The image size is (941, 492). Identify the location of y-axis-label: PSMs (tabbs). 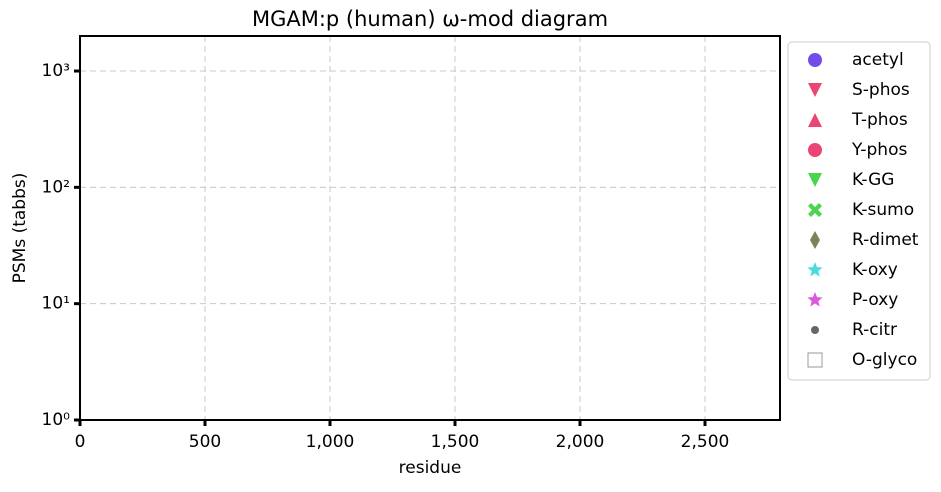
(20, 228).